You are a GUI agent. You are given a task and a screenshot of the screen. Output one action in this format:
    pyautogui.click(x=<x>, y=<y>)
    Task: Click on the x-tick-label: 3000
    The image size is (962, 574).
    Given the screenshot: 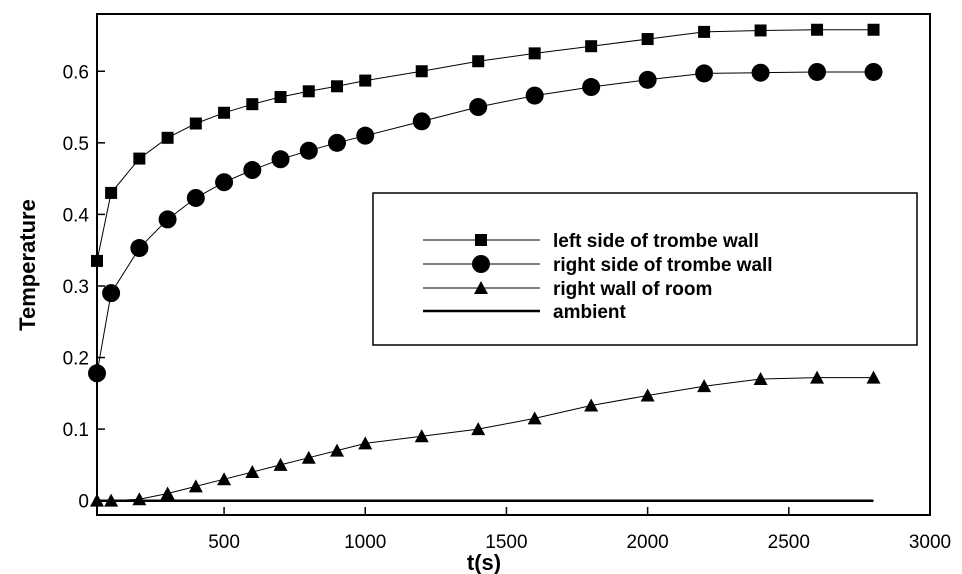 What is the action you would take?
    pyautogui.click(x=930, y=542)
    